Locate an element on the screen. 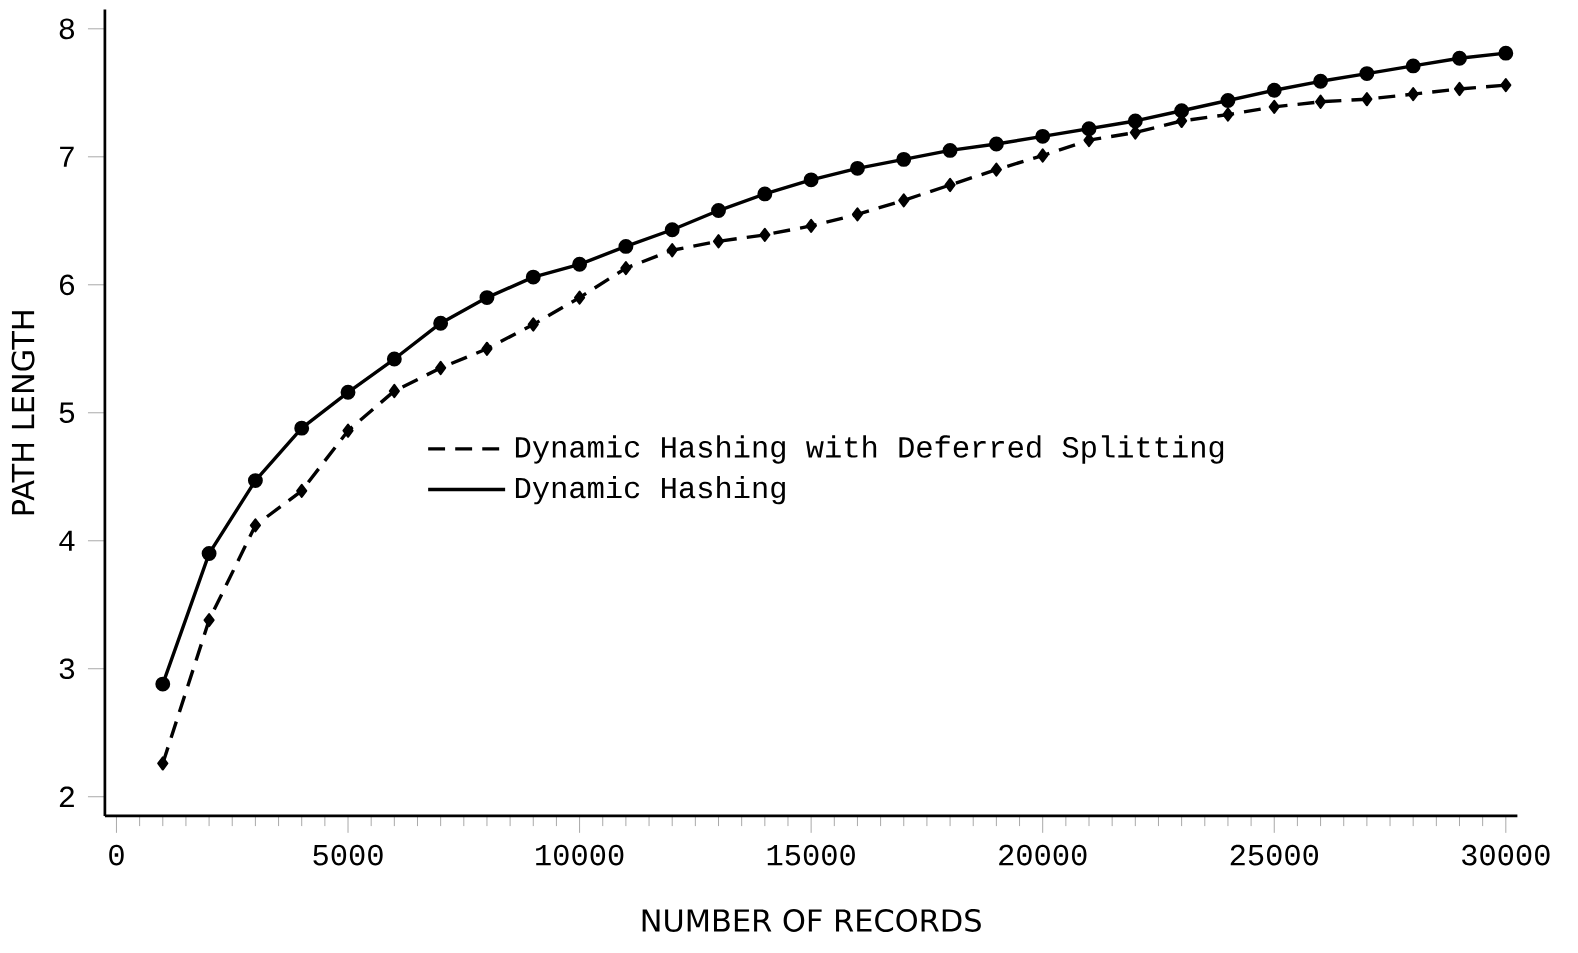 This screenshot has width=1578, height=953. x-tick-label: 0 is located at coordinates (116, 855).